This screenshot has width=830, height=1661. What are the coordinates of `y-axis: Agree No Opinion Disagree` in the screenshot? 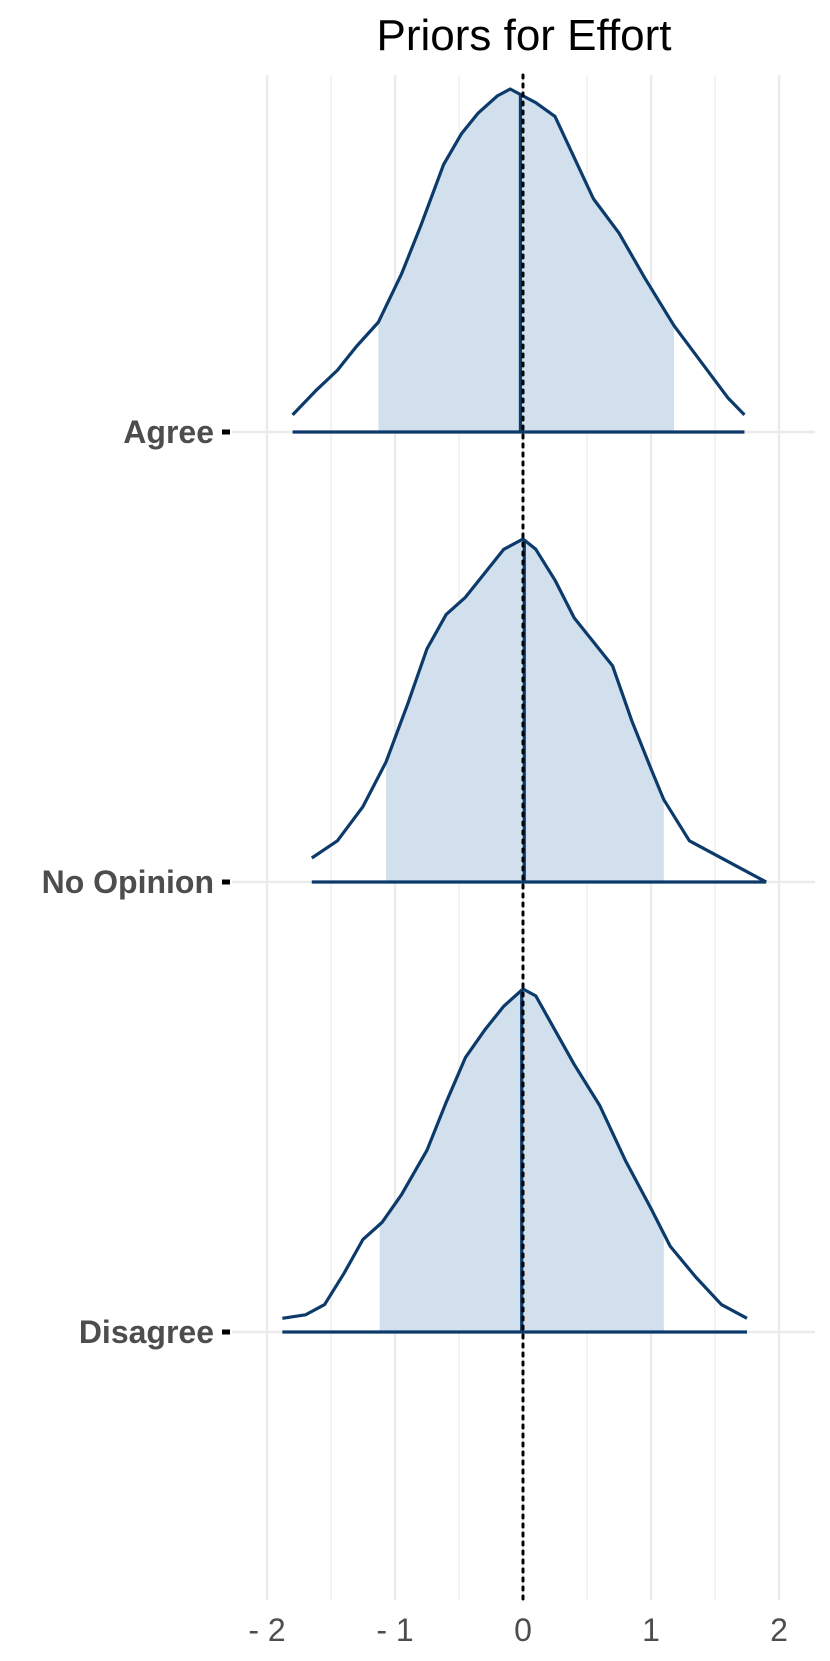 It's located at (136, 882).